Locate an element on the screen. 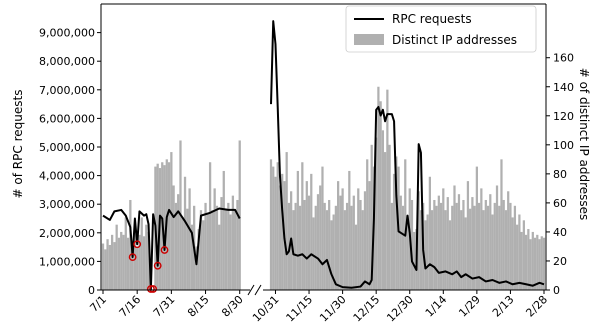 The width and height of the screenshot is (595, 333). y-left-tick-label: 8,000,000 is located at coordinates (67, 61).